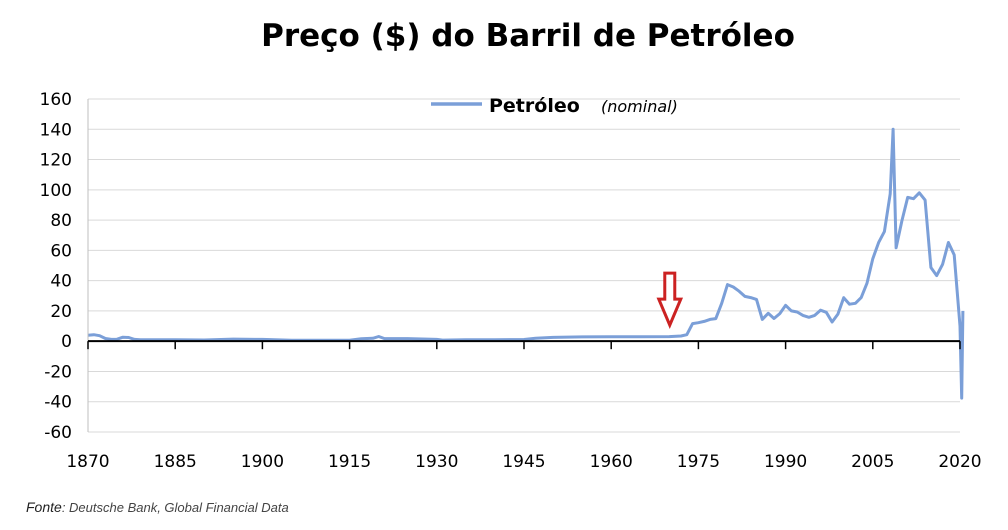 This screenshot has width=1008, height=530. I want to click on chart-title: Preço ($) do Barril de Petróleo, so click(528, 36).